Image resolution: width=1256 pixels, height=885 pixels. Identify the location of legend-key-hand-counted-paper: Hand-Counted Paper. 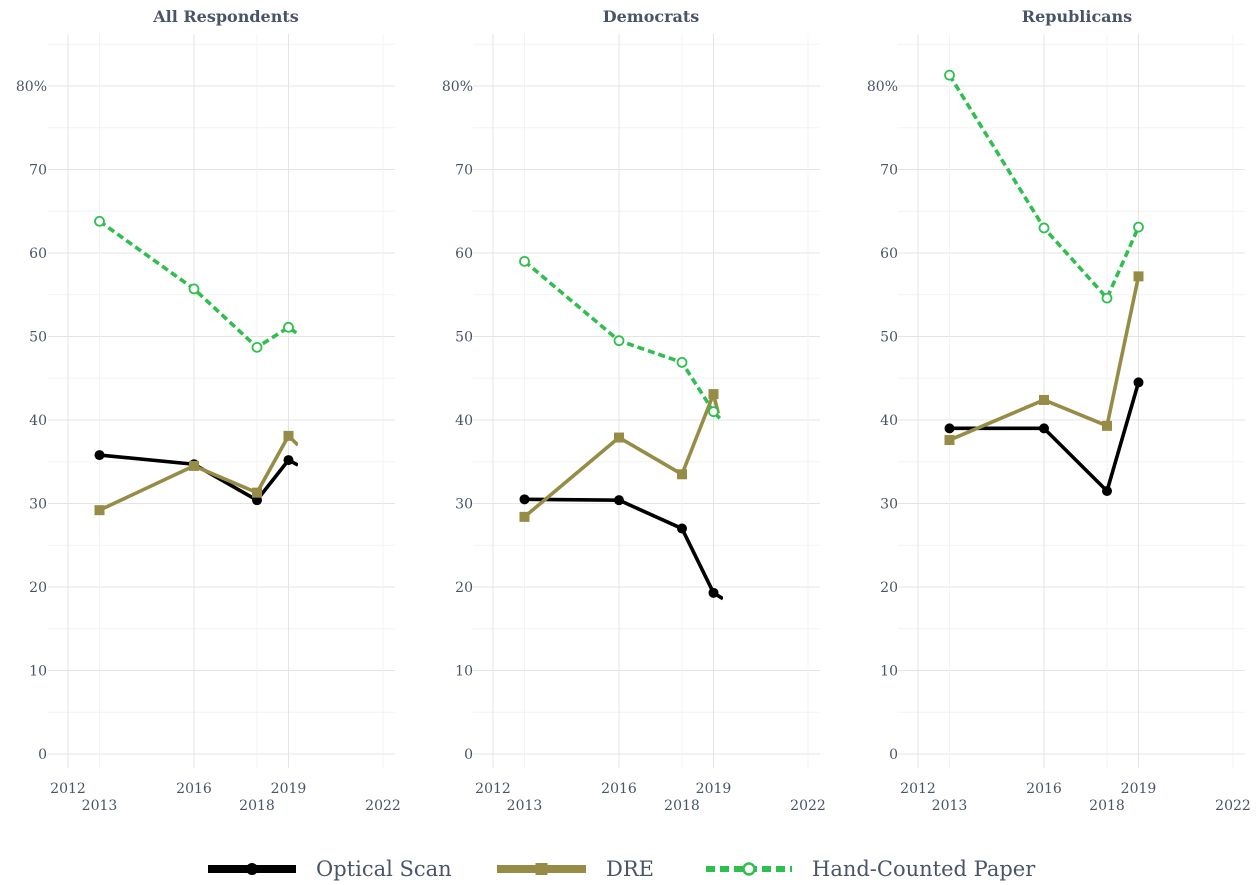
(871, 869).